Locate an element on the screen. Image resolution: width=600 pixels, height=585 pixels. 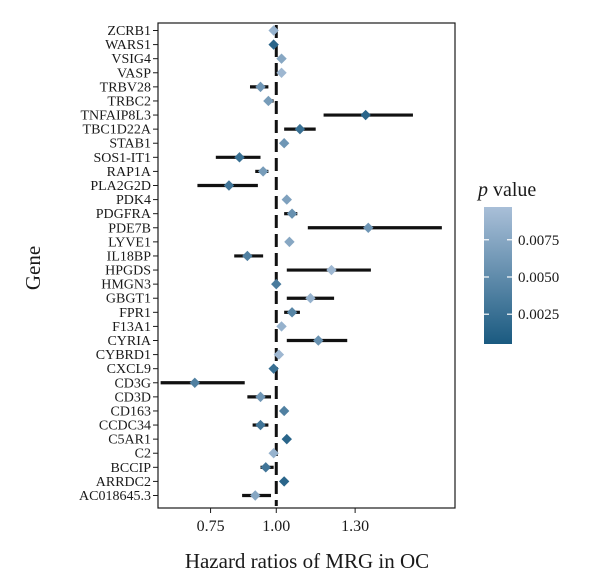
gene-label: VSIG4 is located at coordinates (131, 59).